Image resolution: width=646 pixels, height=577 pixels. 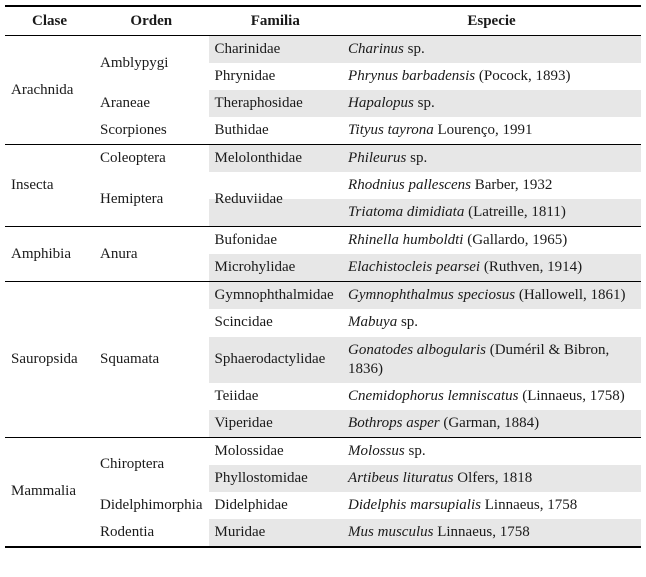 What do you see at coordinates (515, 212) in the screenshot?
I see `species-authority: (Latreille, 1811)` at bounding box center [515, 212].